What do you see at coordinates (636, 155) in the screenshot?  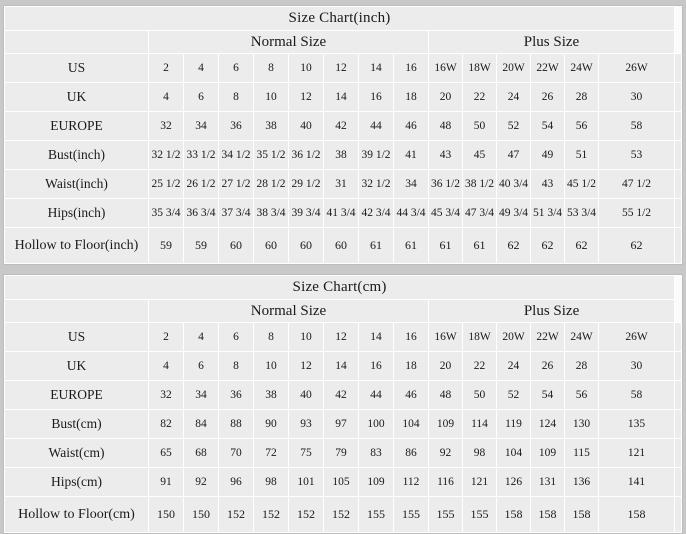 I see `data-cell: 53` at bounding box center [636, 155].